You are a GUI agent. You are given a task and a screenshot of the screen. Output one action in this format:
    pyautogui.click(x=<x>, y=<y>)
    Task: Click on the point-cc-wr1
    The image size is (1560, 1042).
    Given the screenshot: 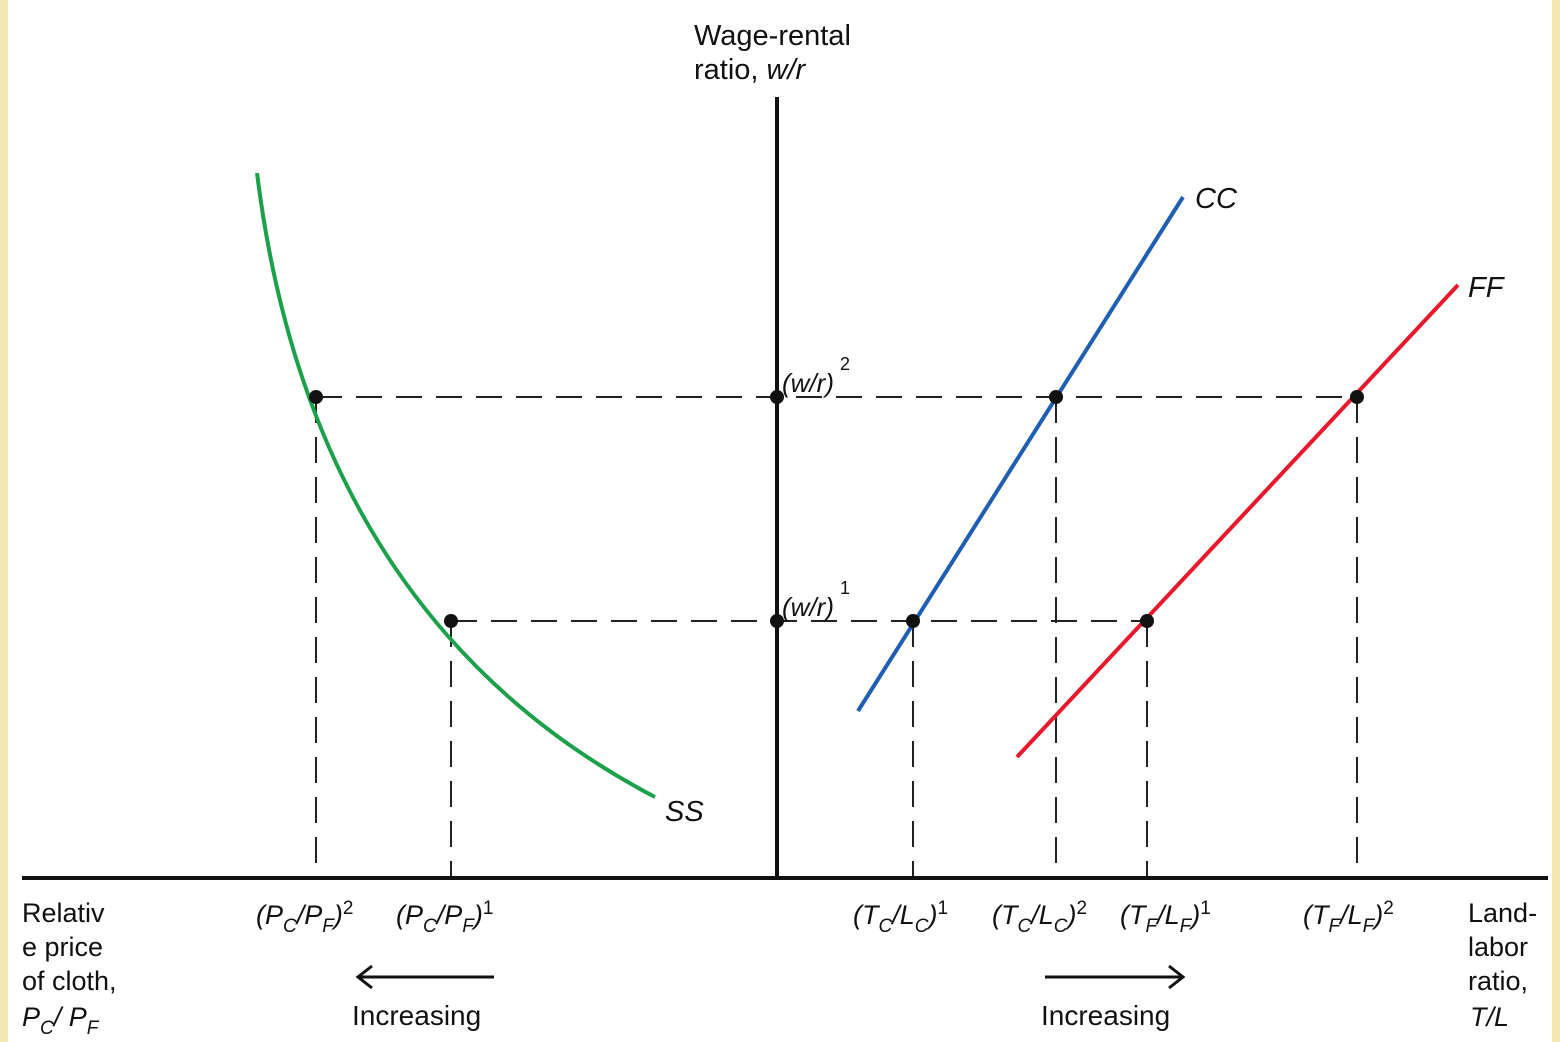 What is the action you would take?
    pyautogui.click(x=913, y=621)
    